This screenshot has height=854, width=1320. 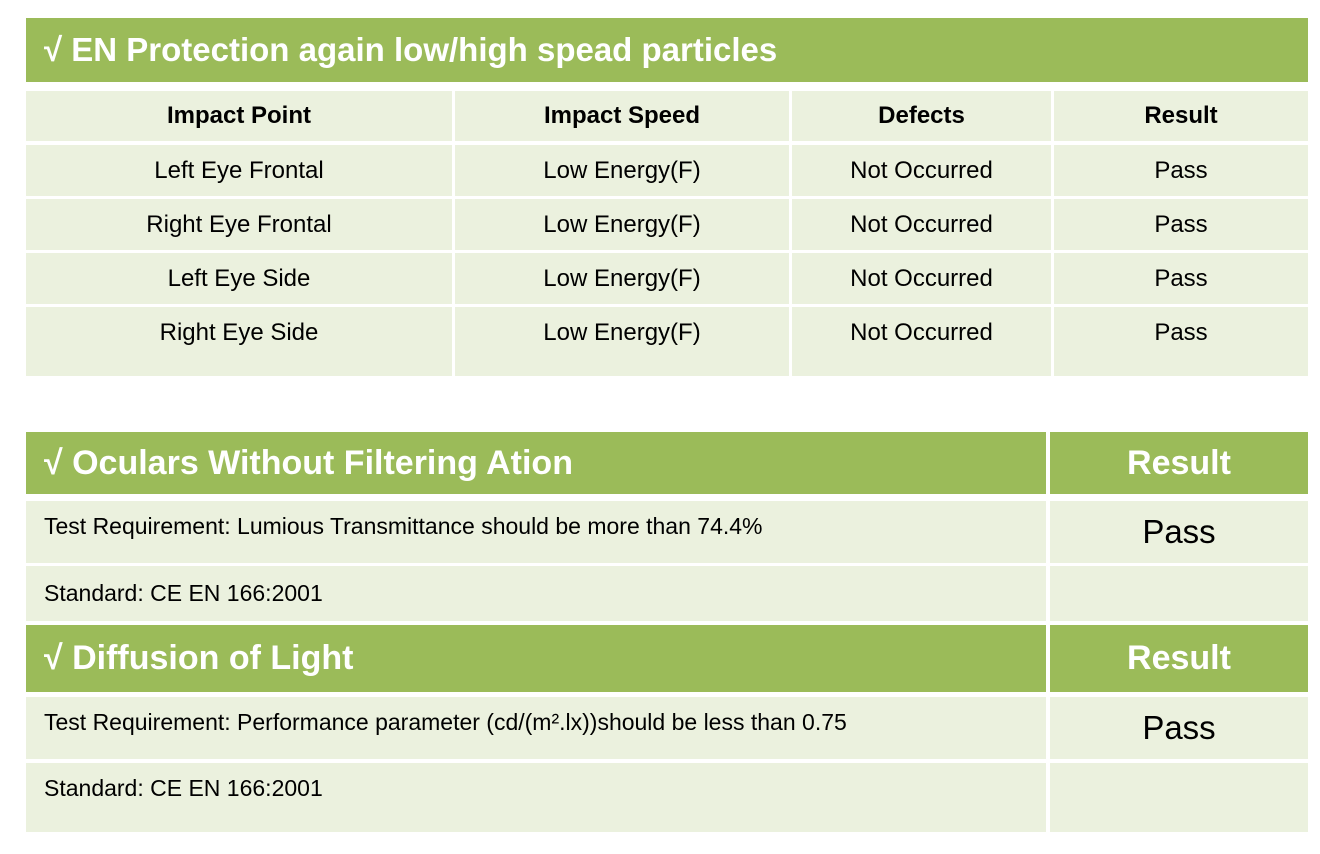 What do you see at coordinates (921, 341) in the screenshot?
I see `row4-defects: Not Occurred` at bounding box center [921, 341].